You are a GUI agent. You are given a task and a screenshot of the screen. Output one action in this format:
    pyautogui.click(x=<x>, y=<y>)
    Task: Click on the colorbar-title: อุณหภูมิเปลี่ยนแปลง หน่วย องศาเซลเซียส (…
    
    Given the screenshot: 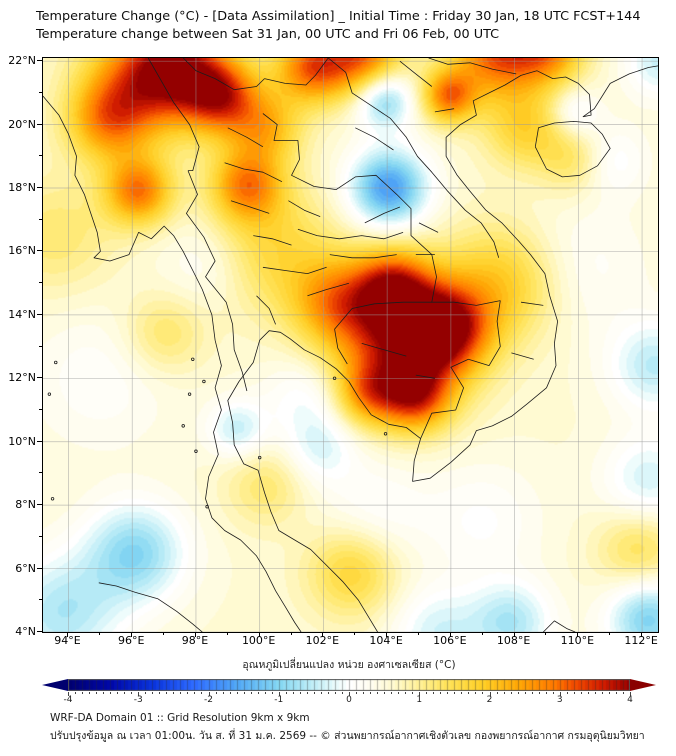 What is the action you would take?
    pyautogui.click(x=349, y=665)
    